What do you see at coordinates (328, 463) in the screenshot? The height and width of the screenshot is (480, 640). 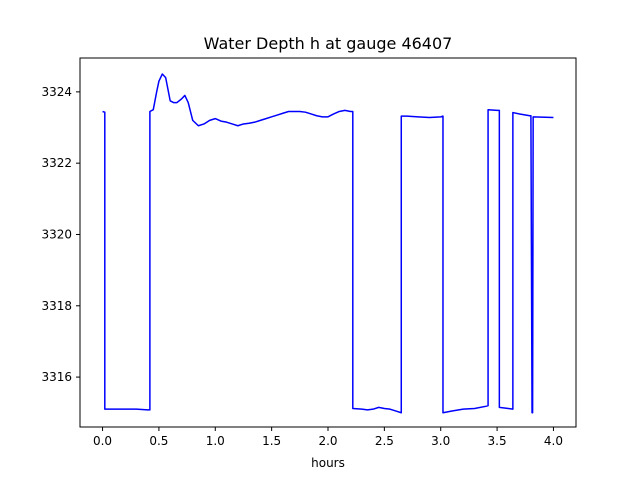 I see `x-axis-label: hours` at bounding box center [328, 463].